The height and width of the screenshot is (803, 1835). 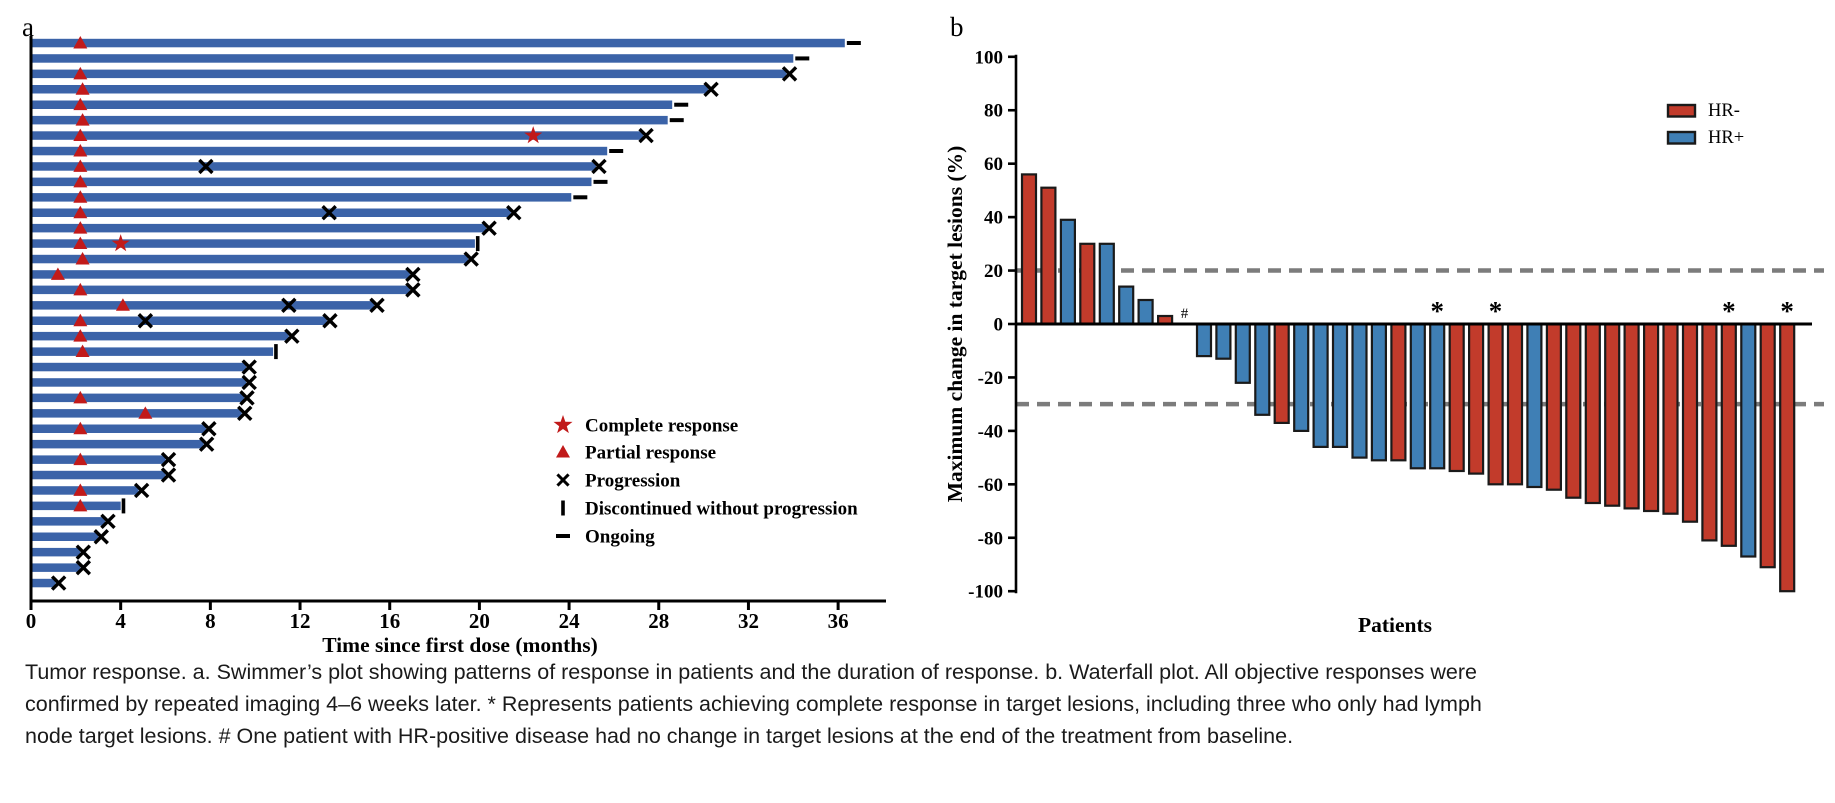 What do you see at coordinates (993, 271) in the screenshot?
I see `y-tick-label: 20` at bounding box center [993, 271].